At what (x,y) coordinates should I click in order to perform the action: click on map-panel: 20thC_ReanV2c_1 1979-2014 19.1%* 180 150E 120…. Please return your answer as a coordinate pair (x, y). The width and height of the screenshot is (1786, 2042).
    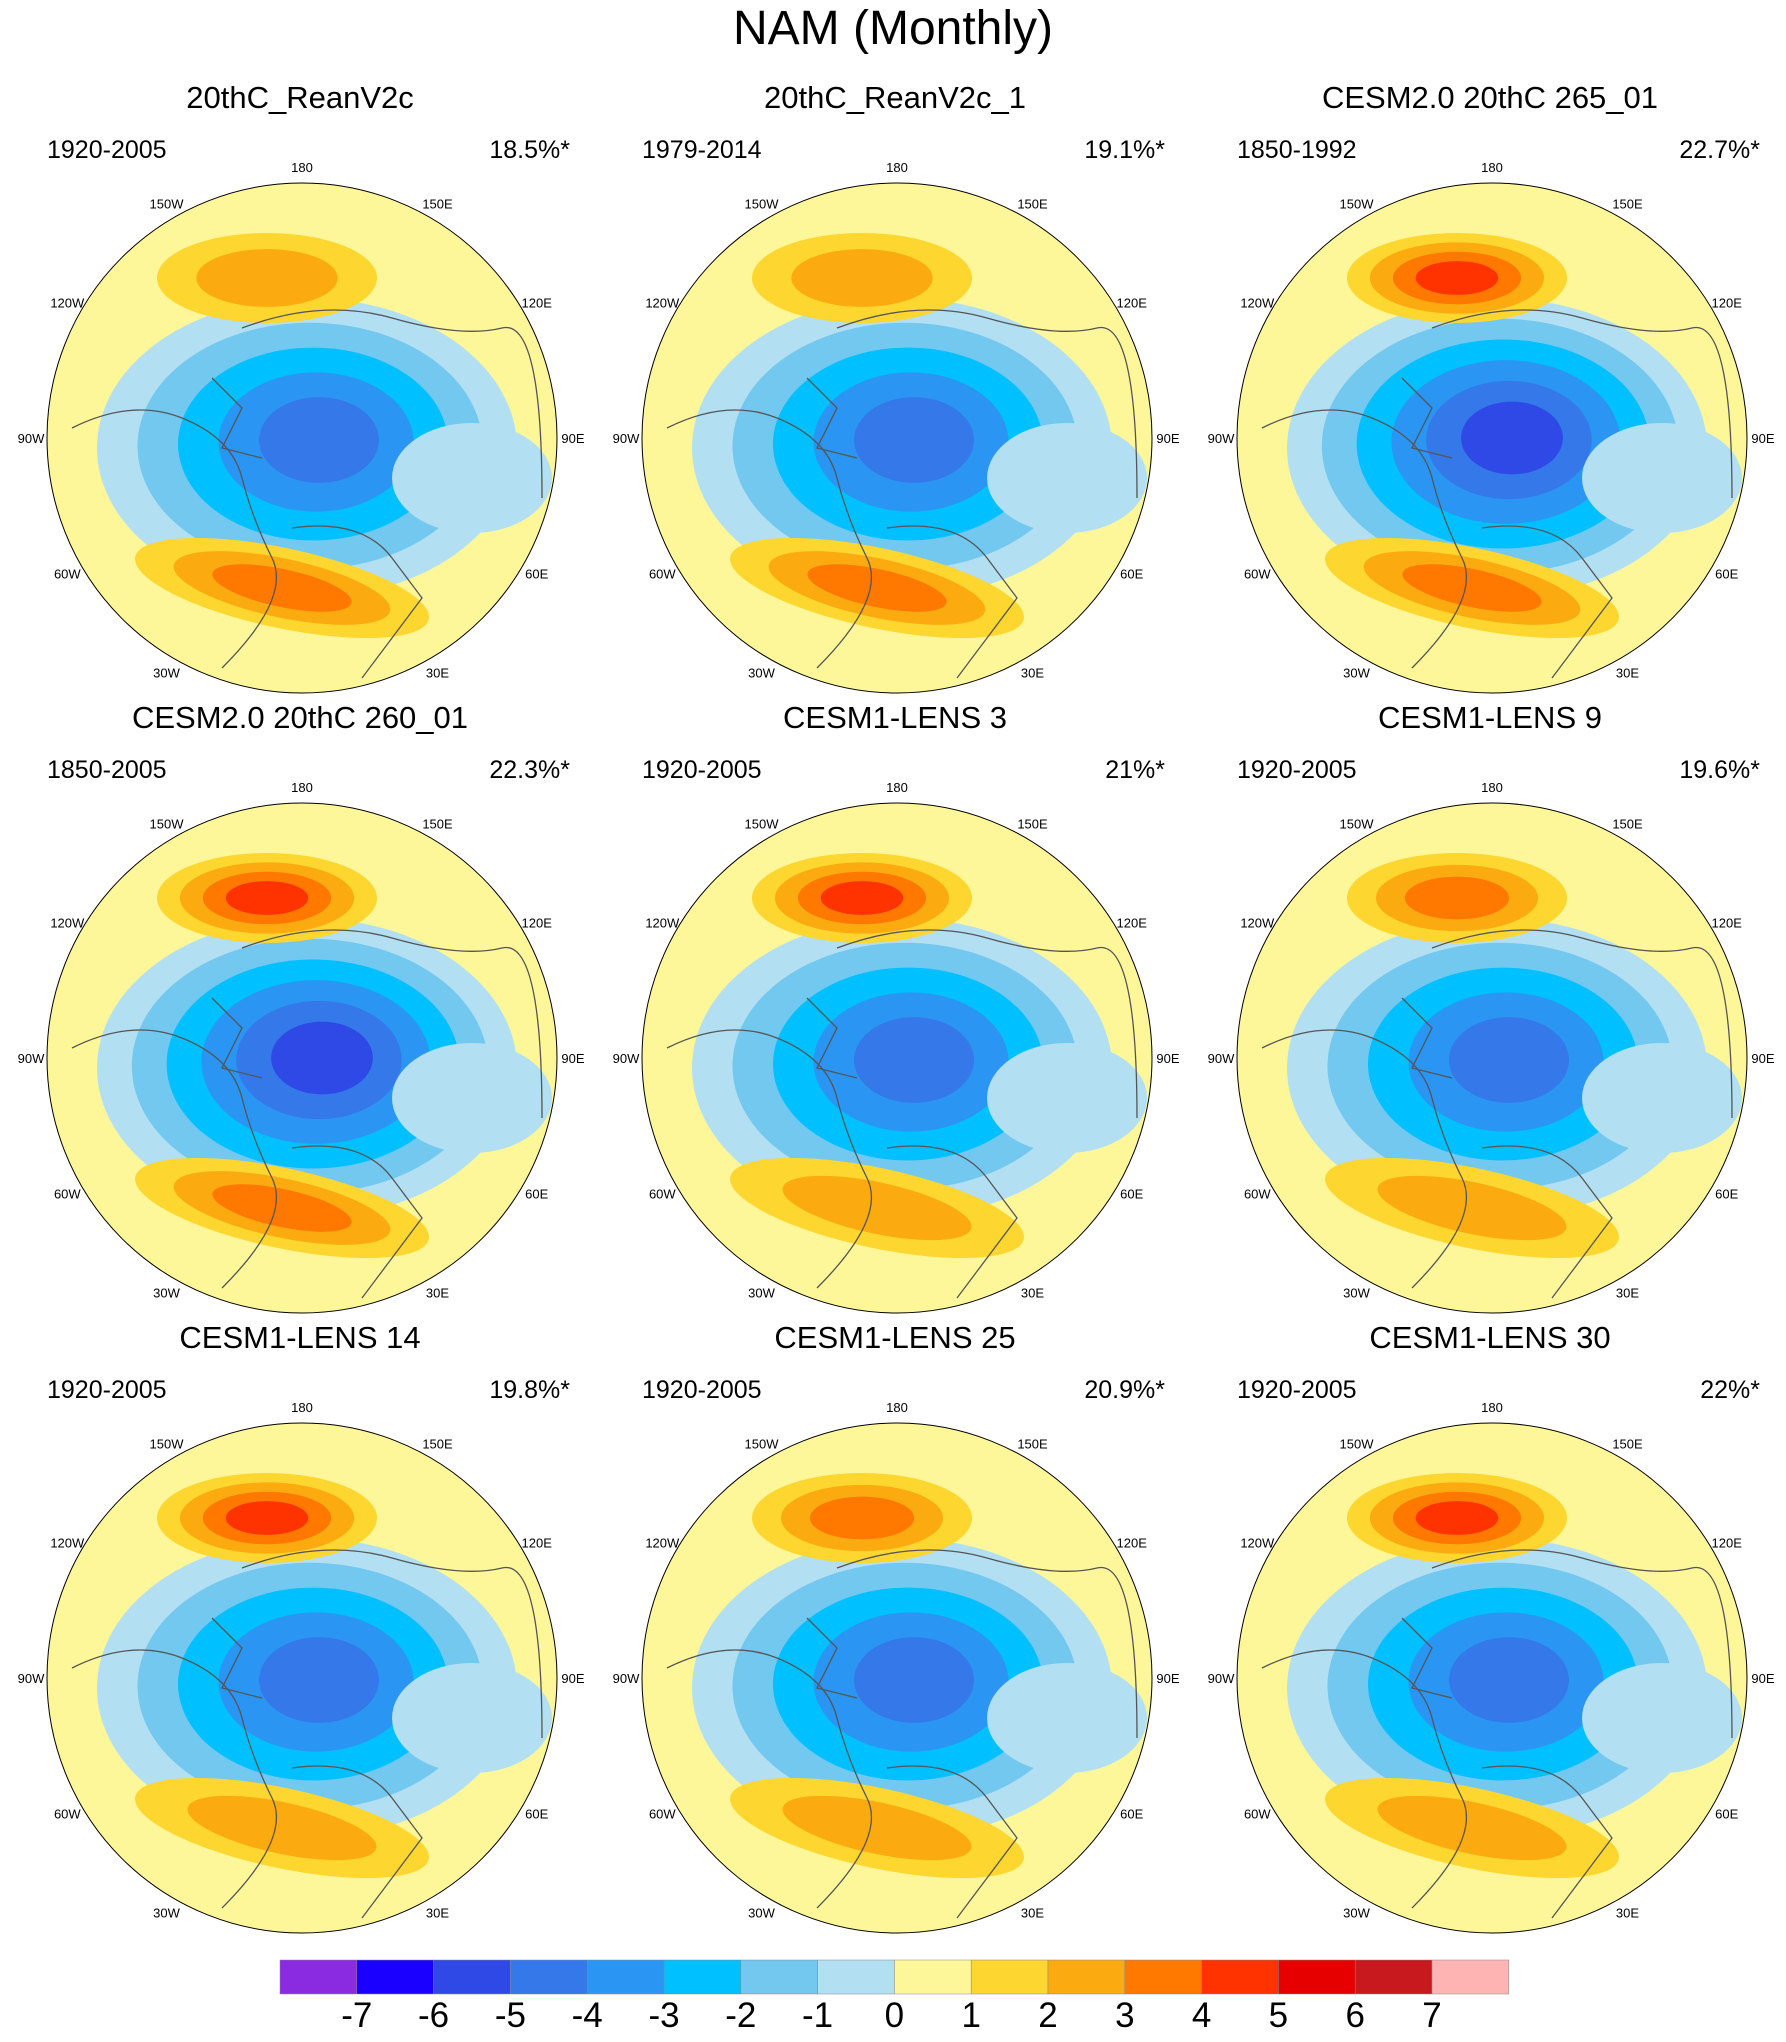
    Looking at the image, I should click on (895, 390).